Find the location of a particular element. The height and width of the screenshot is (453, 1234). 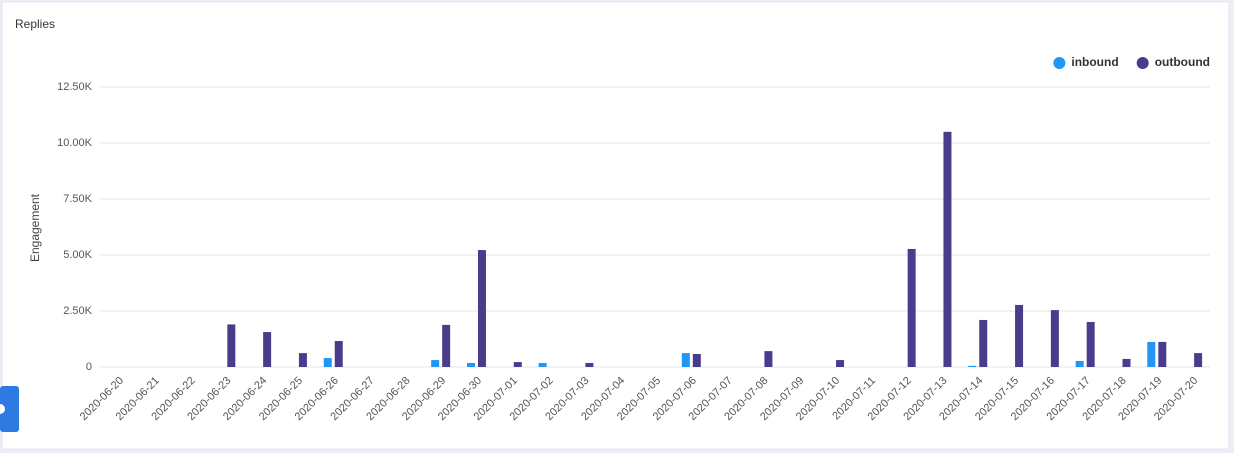

y-axis-label: Engagement is located at coordinates (35, 227).